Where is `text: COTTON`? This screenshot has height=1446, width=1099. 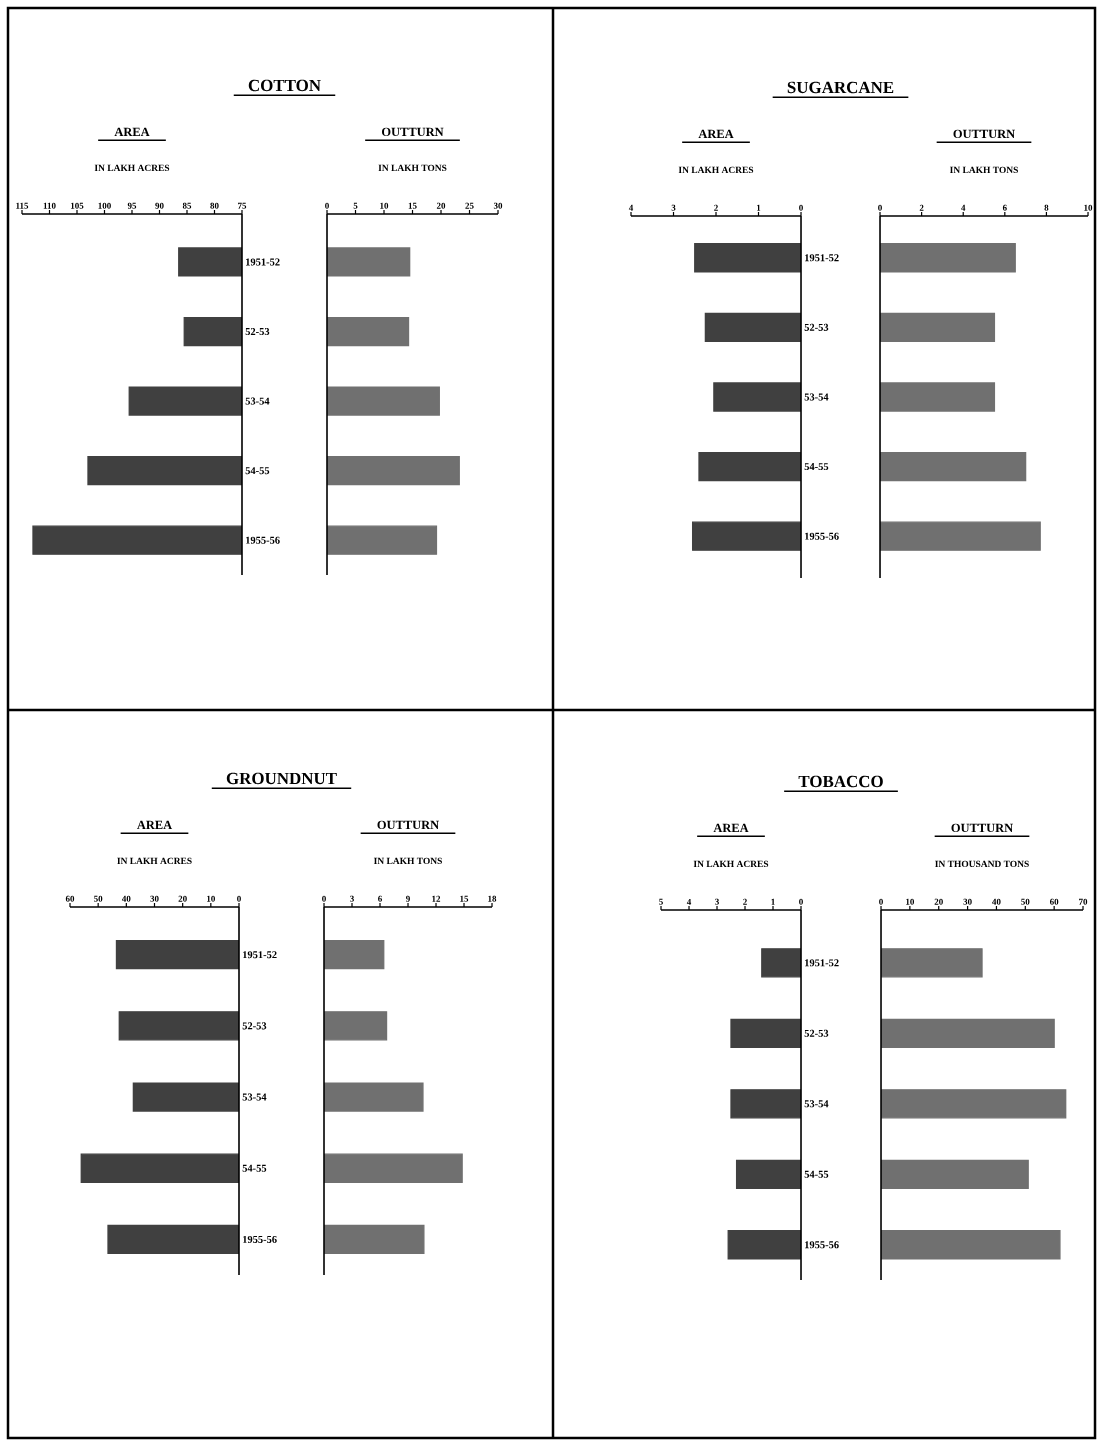
text: COTTON is located at coordinates (284, 85).